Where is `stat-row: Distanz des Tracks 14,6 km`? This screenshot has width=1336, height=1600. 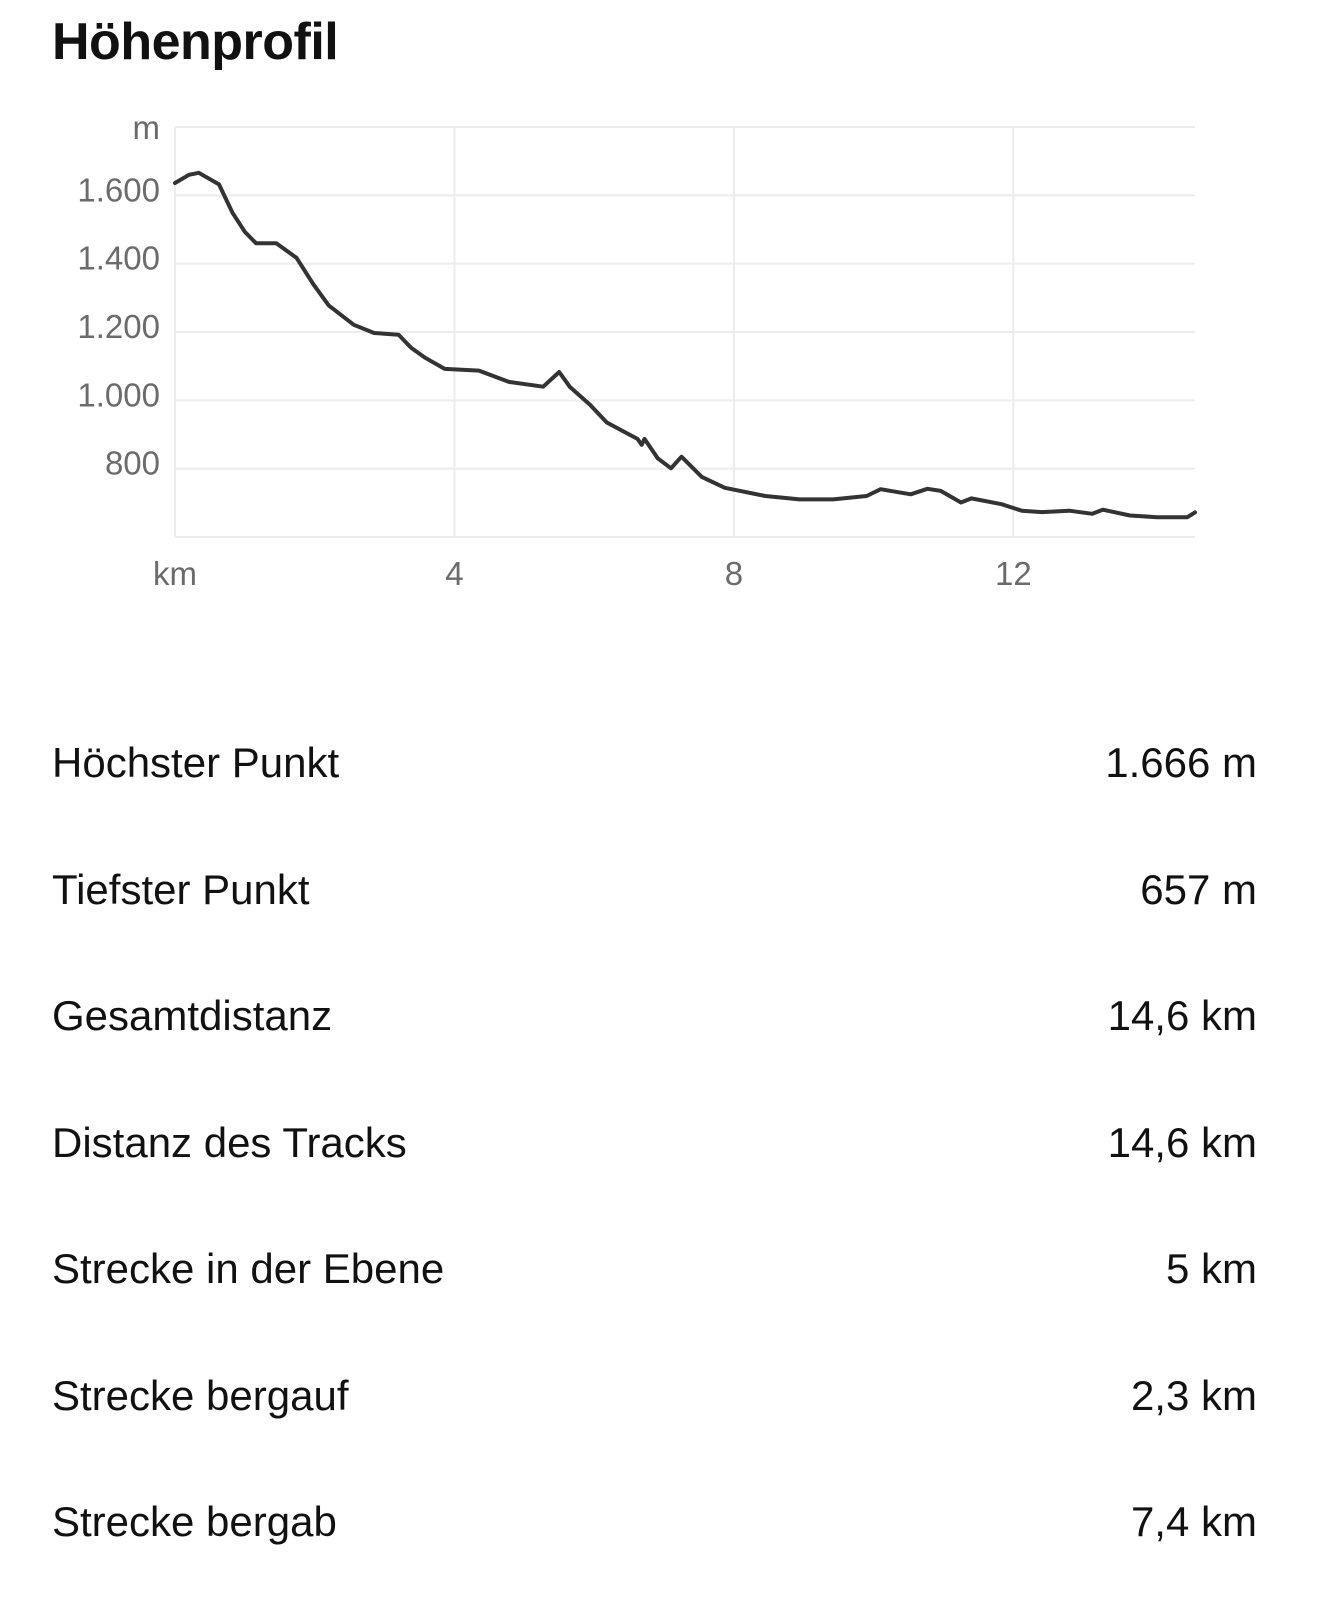
stat-row: Distanz des Tracks 14,6 km is located at coordinates (654, 1143).